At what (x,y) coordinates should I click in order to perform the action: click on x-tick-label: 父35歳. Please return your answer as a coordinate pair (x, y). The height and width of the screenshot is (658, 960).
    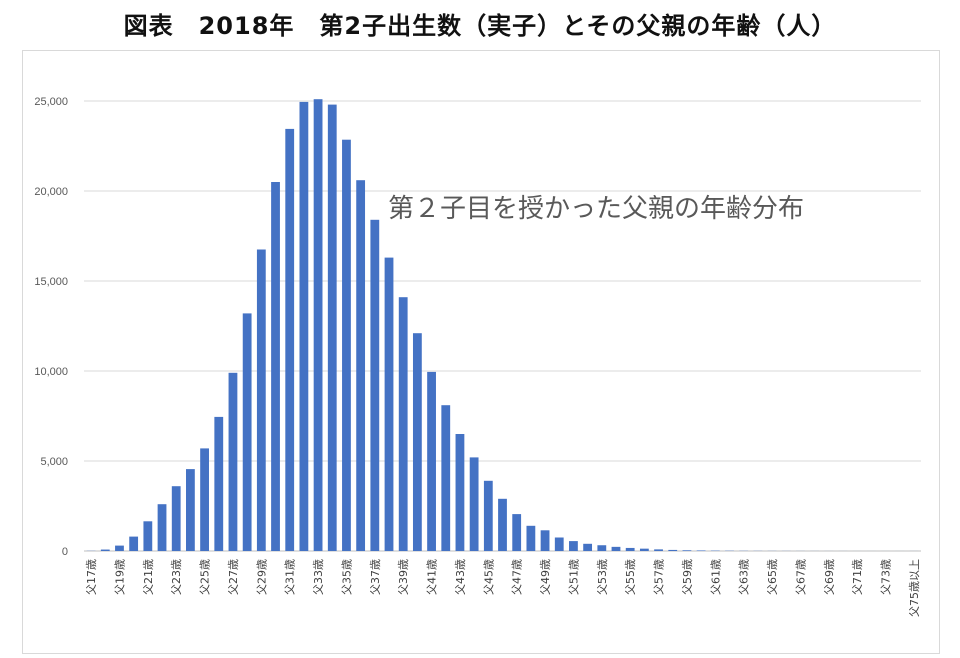
    Looking at the image, I should click on (346, 577).